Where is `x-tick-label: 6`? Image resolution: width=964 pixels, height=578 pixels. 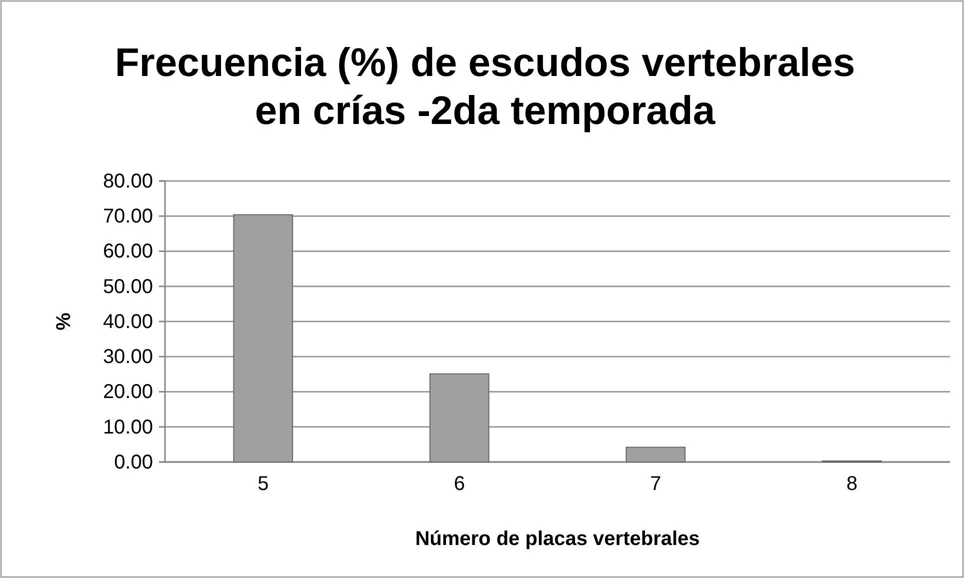 x-tick-label: 6 is located at coordinates (459, 484).